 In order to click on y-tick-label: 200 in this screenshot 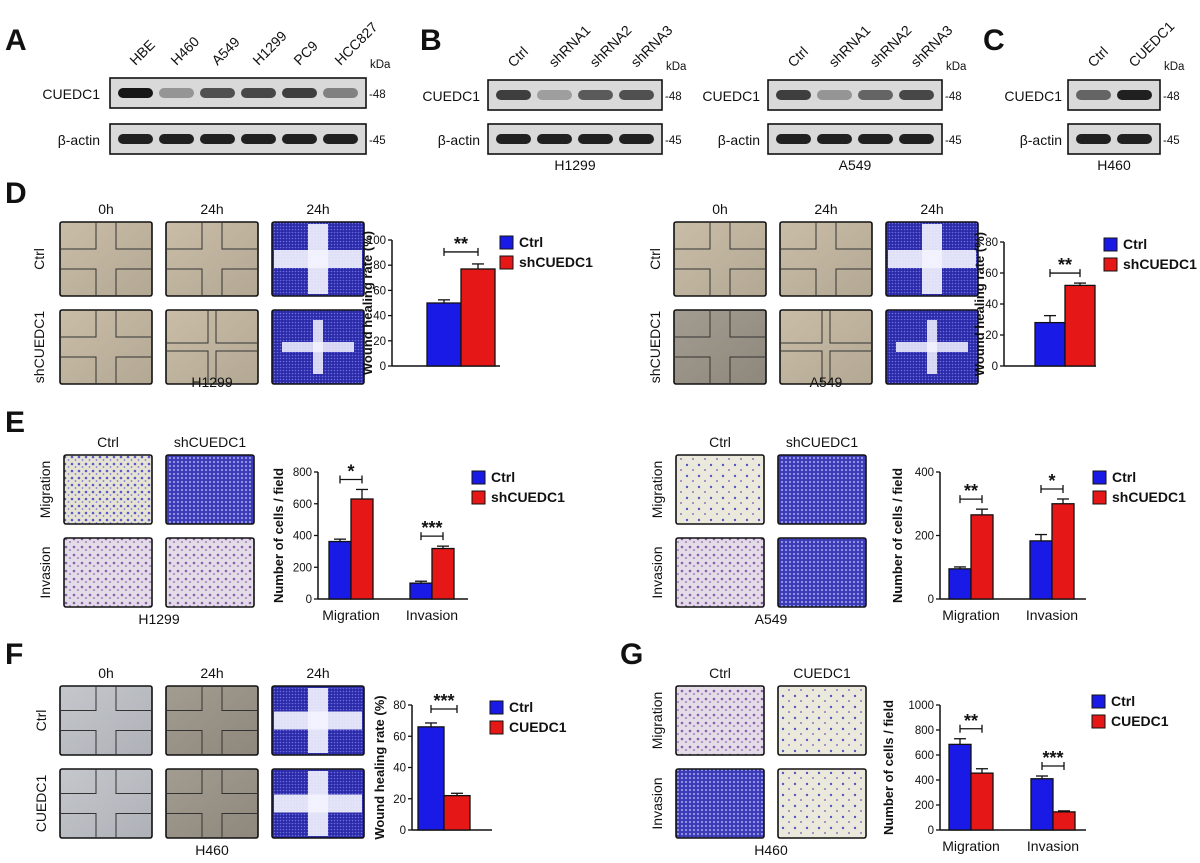, I will do `click(924, 806)`.